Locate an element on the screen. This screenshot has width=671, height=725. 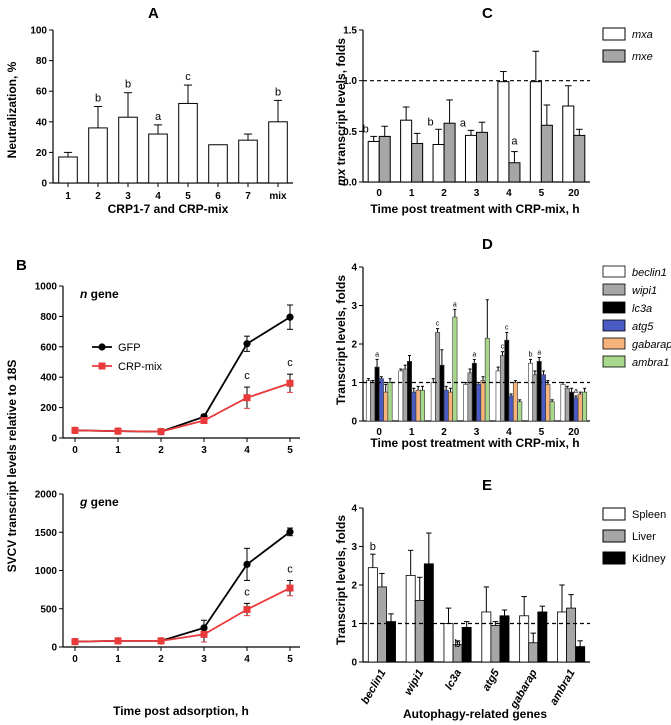
panel-b-g-gene-y-tick-label: 0 is located at coordinates (54, 648).